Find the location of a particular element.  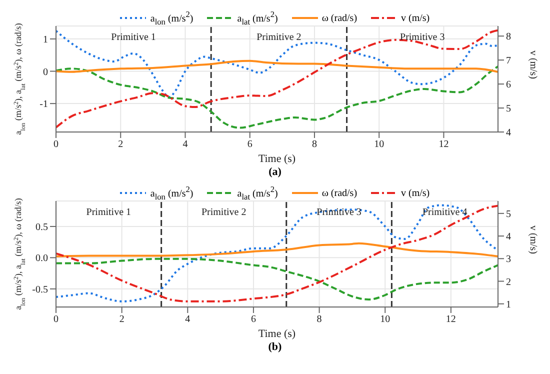

y2-tick-label: 6 is located at coordinates (508, 85).